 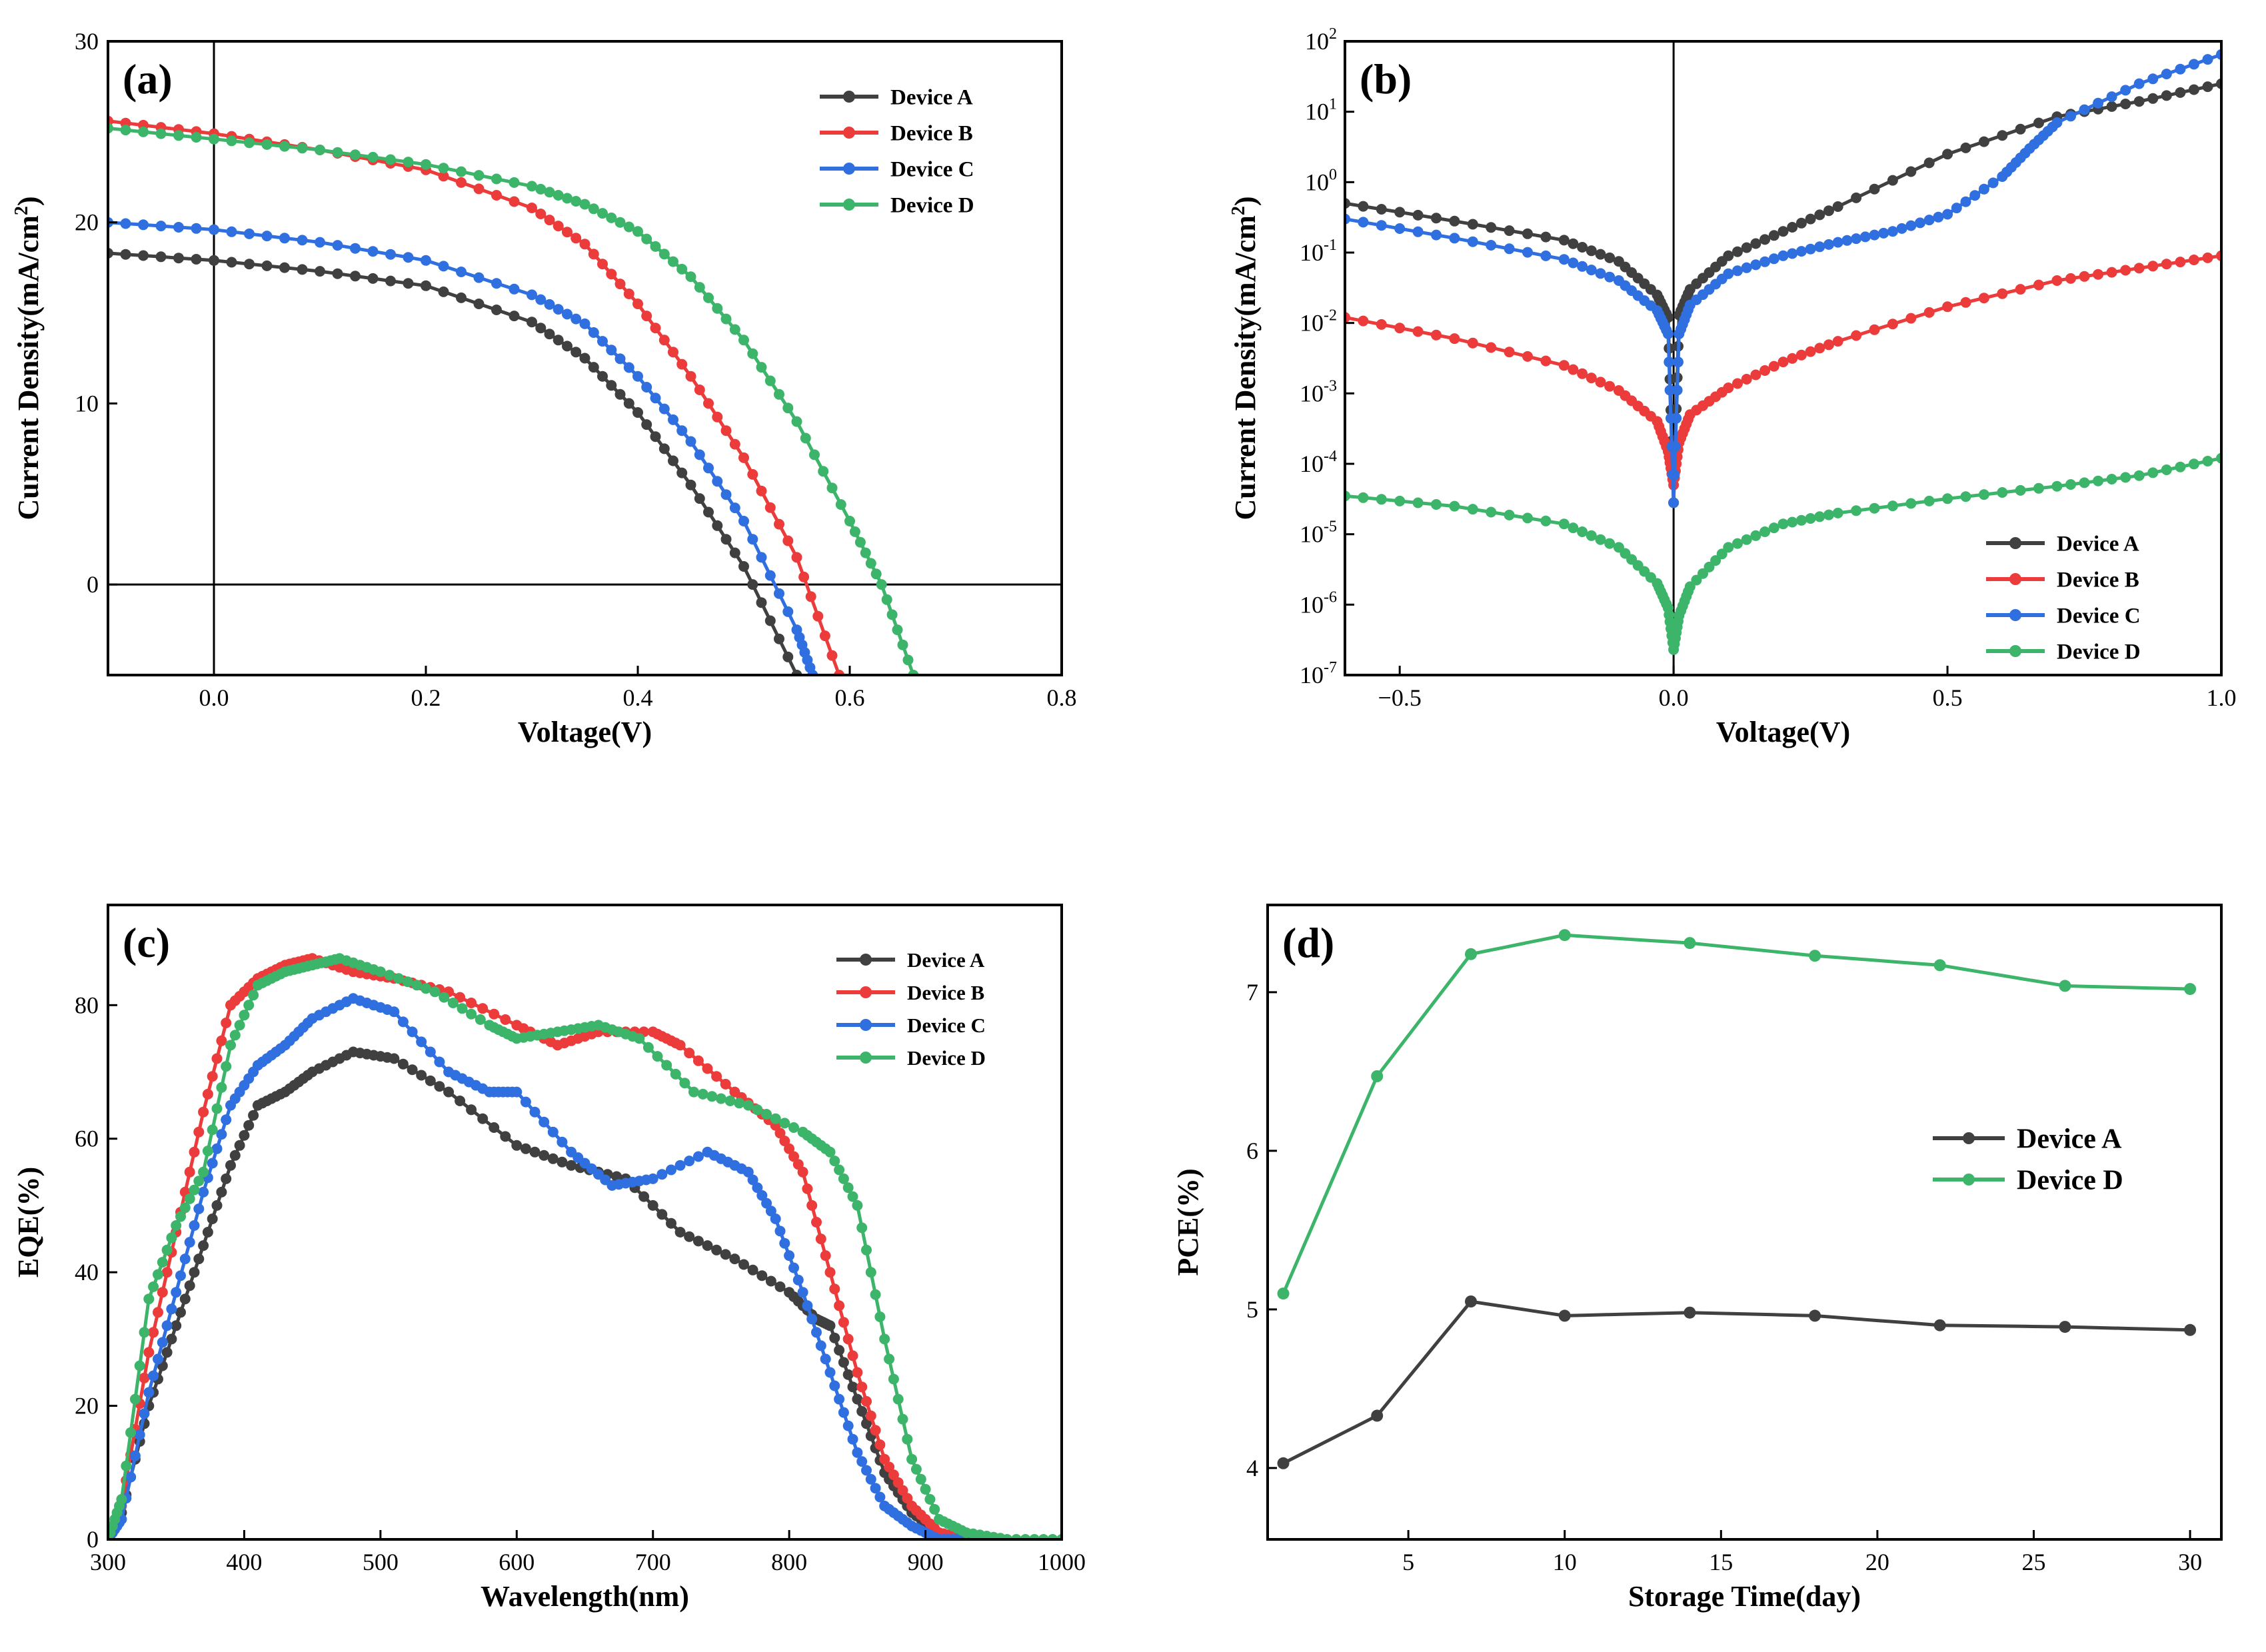 I want to click on y-tick-label: 10-2, so click(x=1318, y=322).